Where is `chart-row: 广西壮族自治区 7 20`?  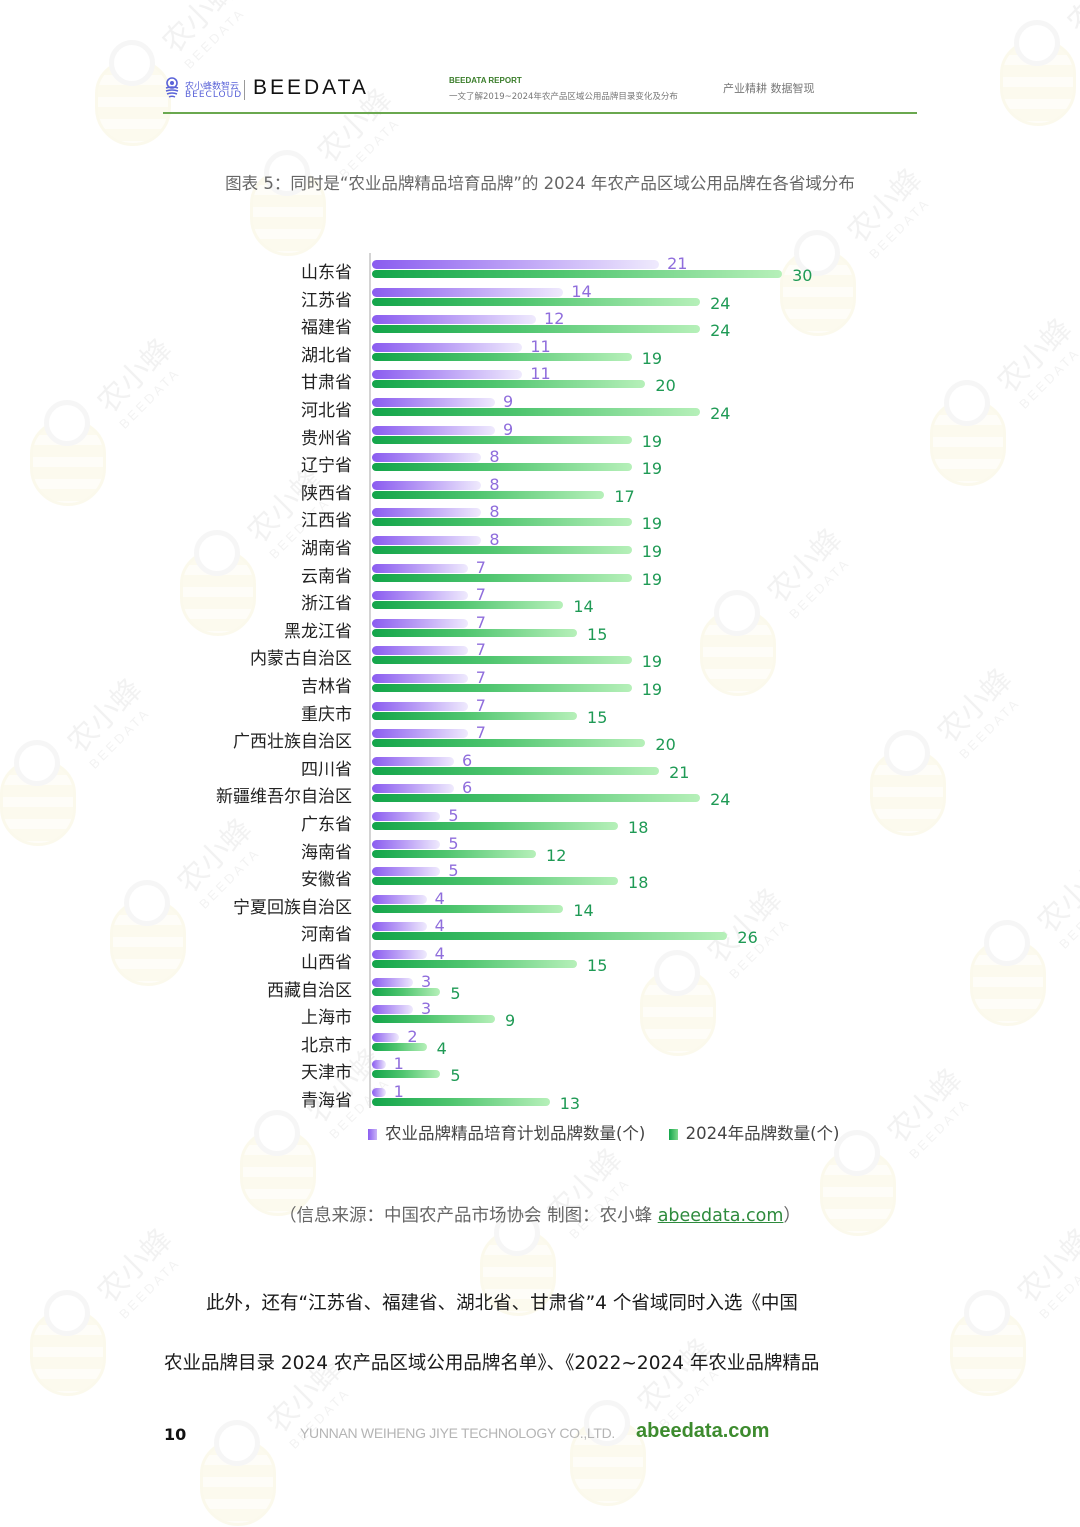 chart-row: 广西壮族自治区 7 20 is located at coordinates (540, 738).